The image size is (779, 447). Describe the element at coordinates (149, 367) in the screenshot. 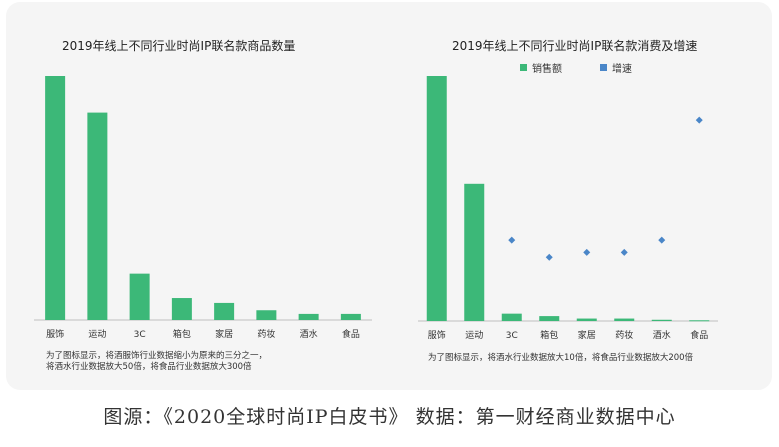

I see `left-chart-note-line-2: 将酒水行业数据放大50倍，将食品行业数据放大300倍` at that location.